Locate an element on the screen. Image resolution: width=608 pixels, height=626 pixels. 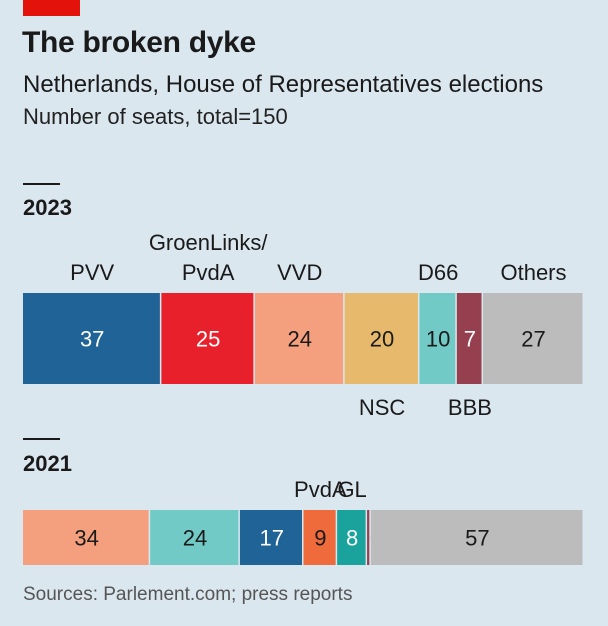
bar-segment-2021-others is located at coordinates (476, 537).